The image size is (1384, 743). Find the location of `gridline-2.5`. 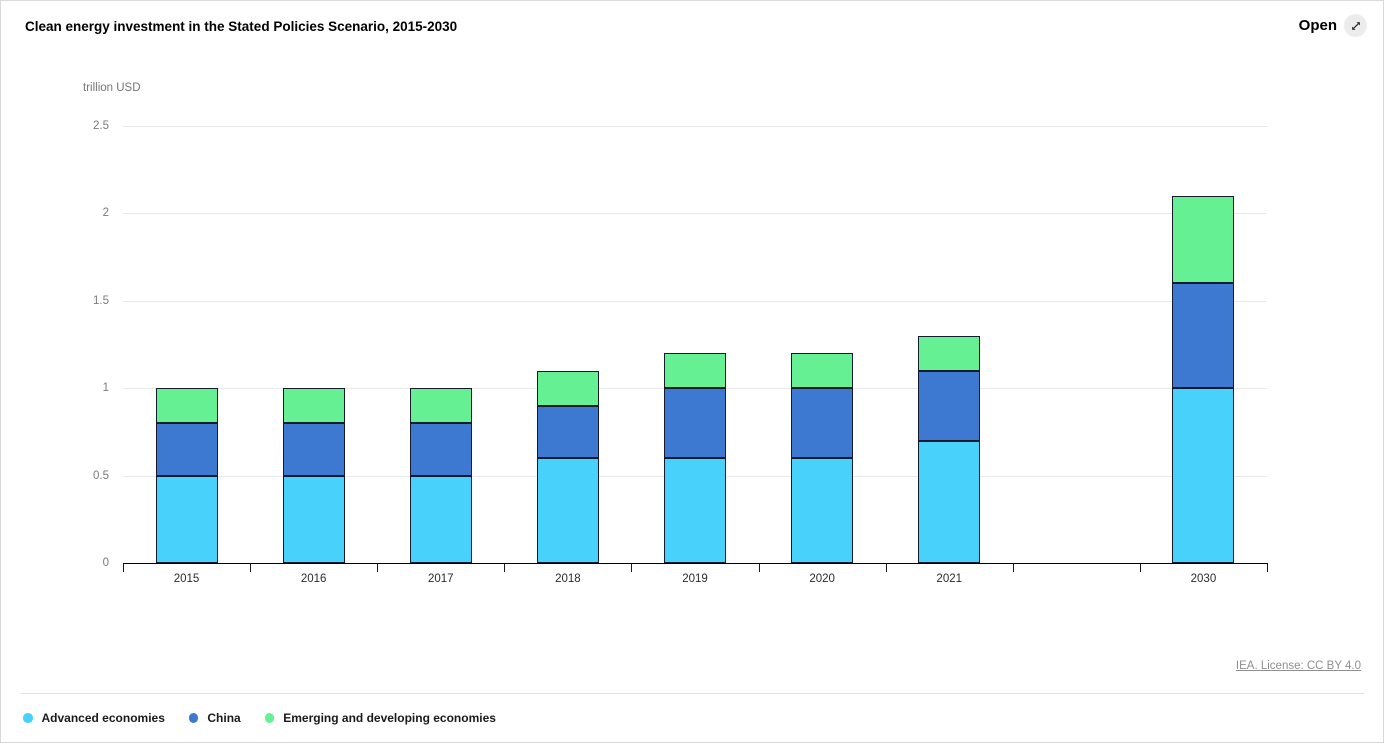

gridline-2.5 is located at coordinates (695, 126).